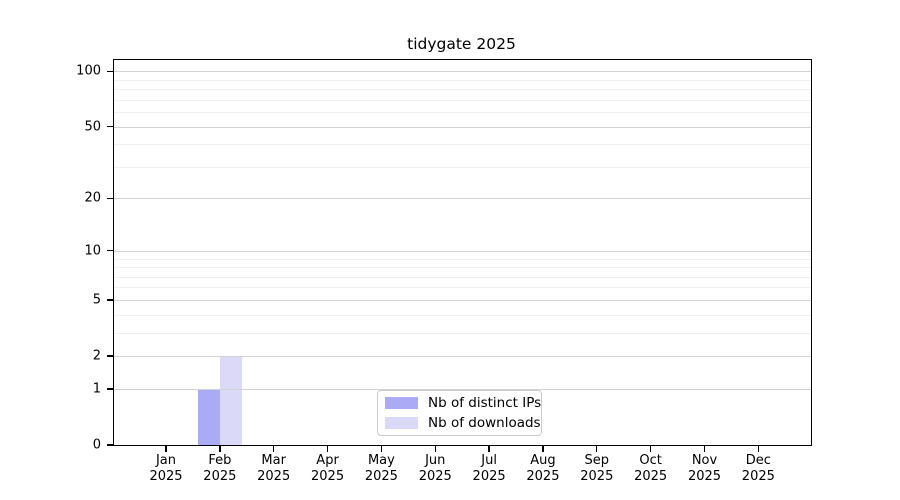 The width and height of the screenshot is (900, 500). I want to click on x-tick-label: Feb 2025, so click(220, 468).